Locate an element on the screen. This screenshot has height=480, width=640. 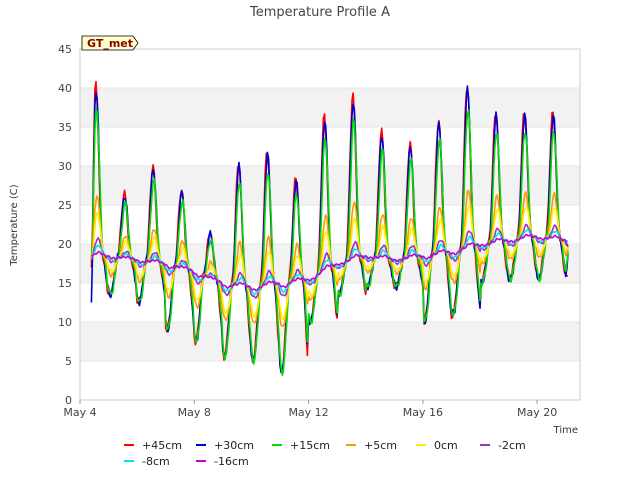
x-axis-ticks: May 4 May 8 May 12 May 16 May 20 is located at coordinates (310, 409).